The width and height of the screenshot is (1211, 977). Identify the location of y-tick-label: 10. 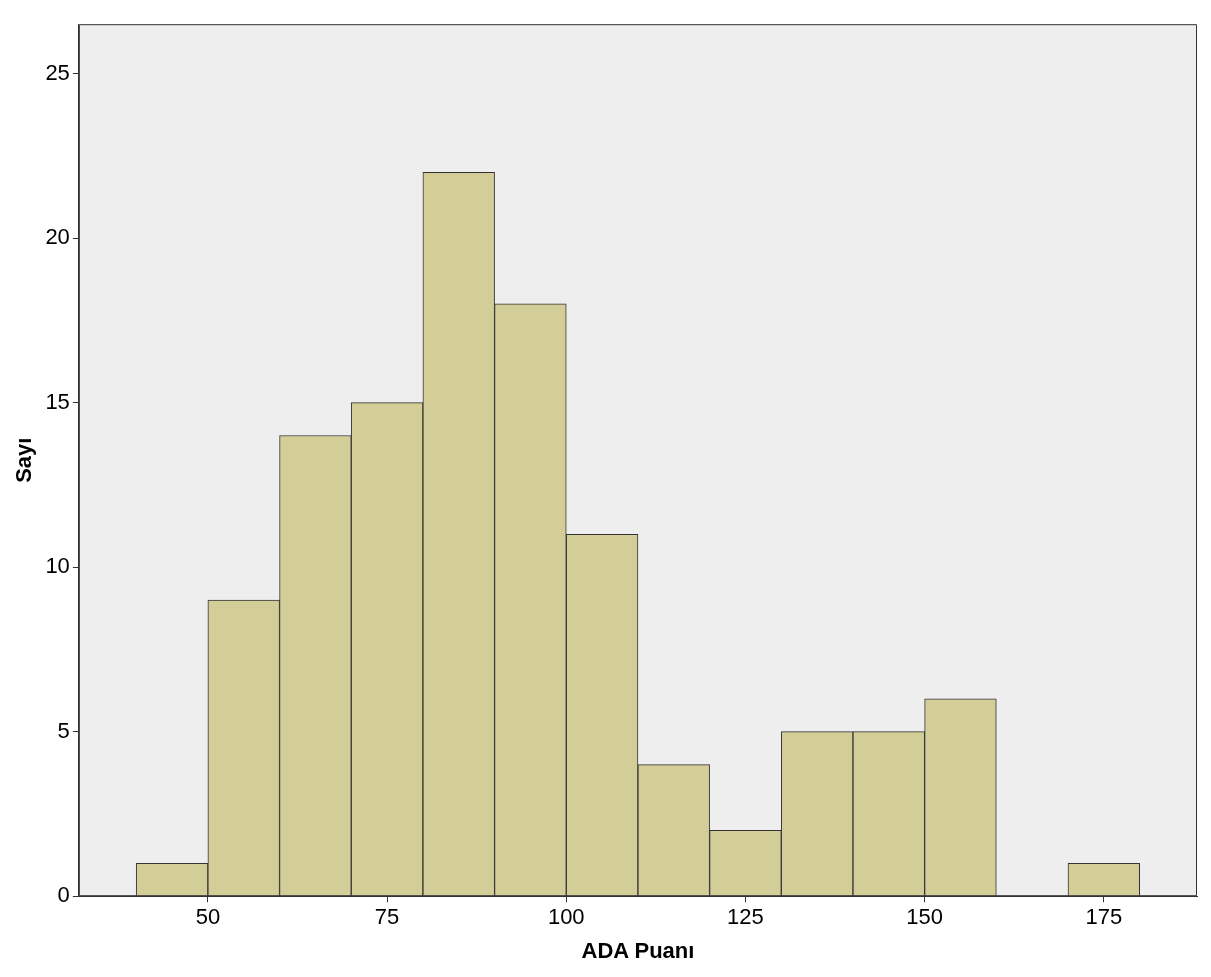
(57, 566).